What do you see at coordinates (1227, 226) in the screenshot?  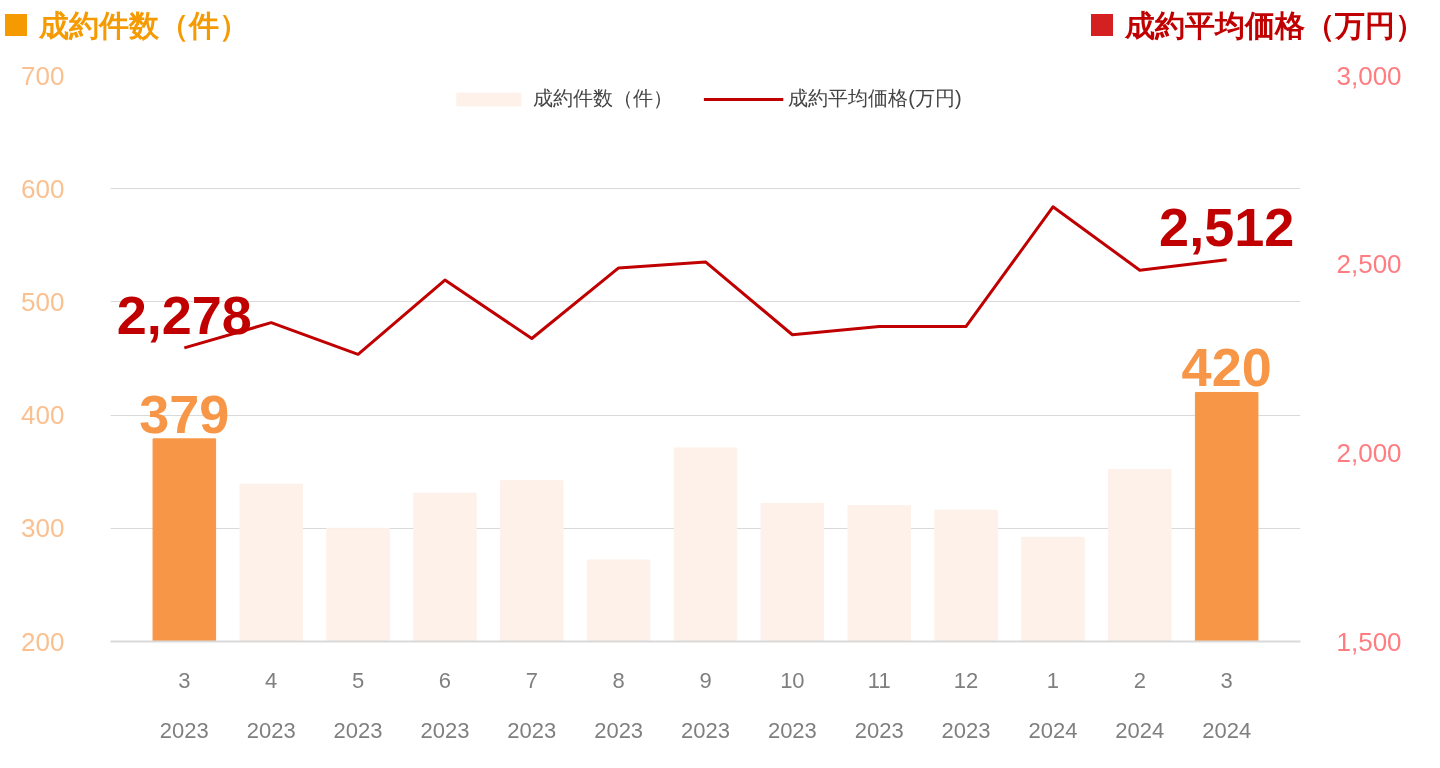 I see `data-label: 2,512` at bounding box center [1227, 226].